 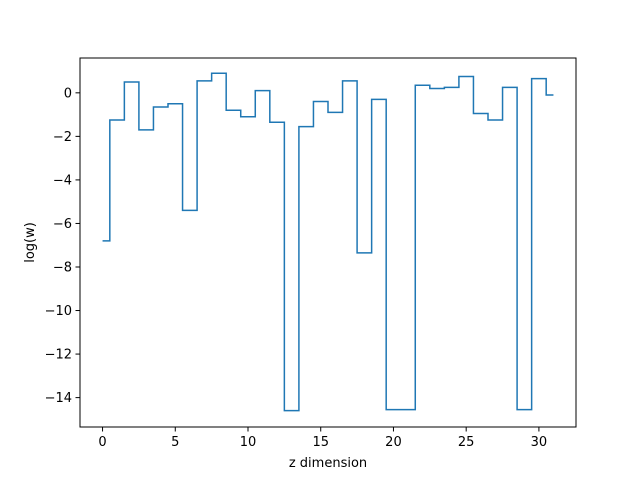 What do you see at coordinates (58, 398) in the screenshot?
I see `y-tick-label: −14` at bounding box center [58, 398].